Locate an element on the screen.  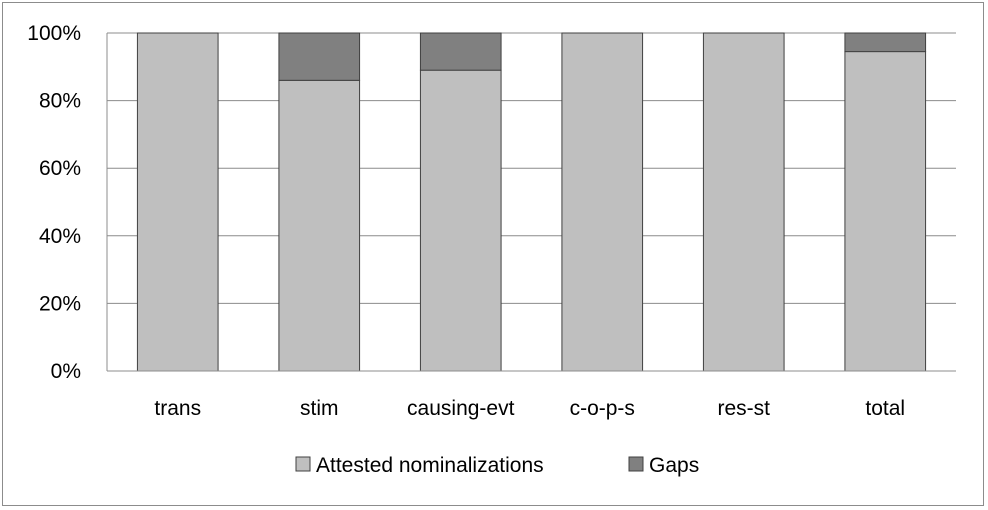
bar-attested-c-o-p-s is located at coordinates (602, 202).